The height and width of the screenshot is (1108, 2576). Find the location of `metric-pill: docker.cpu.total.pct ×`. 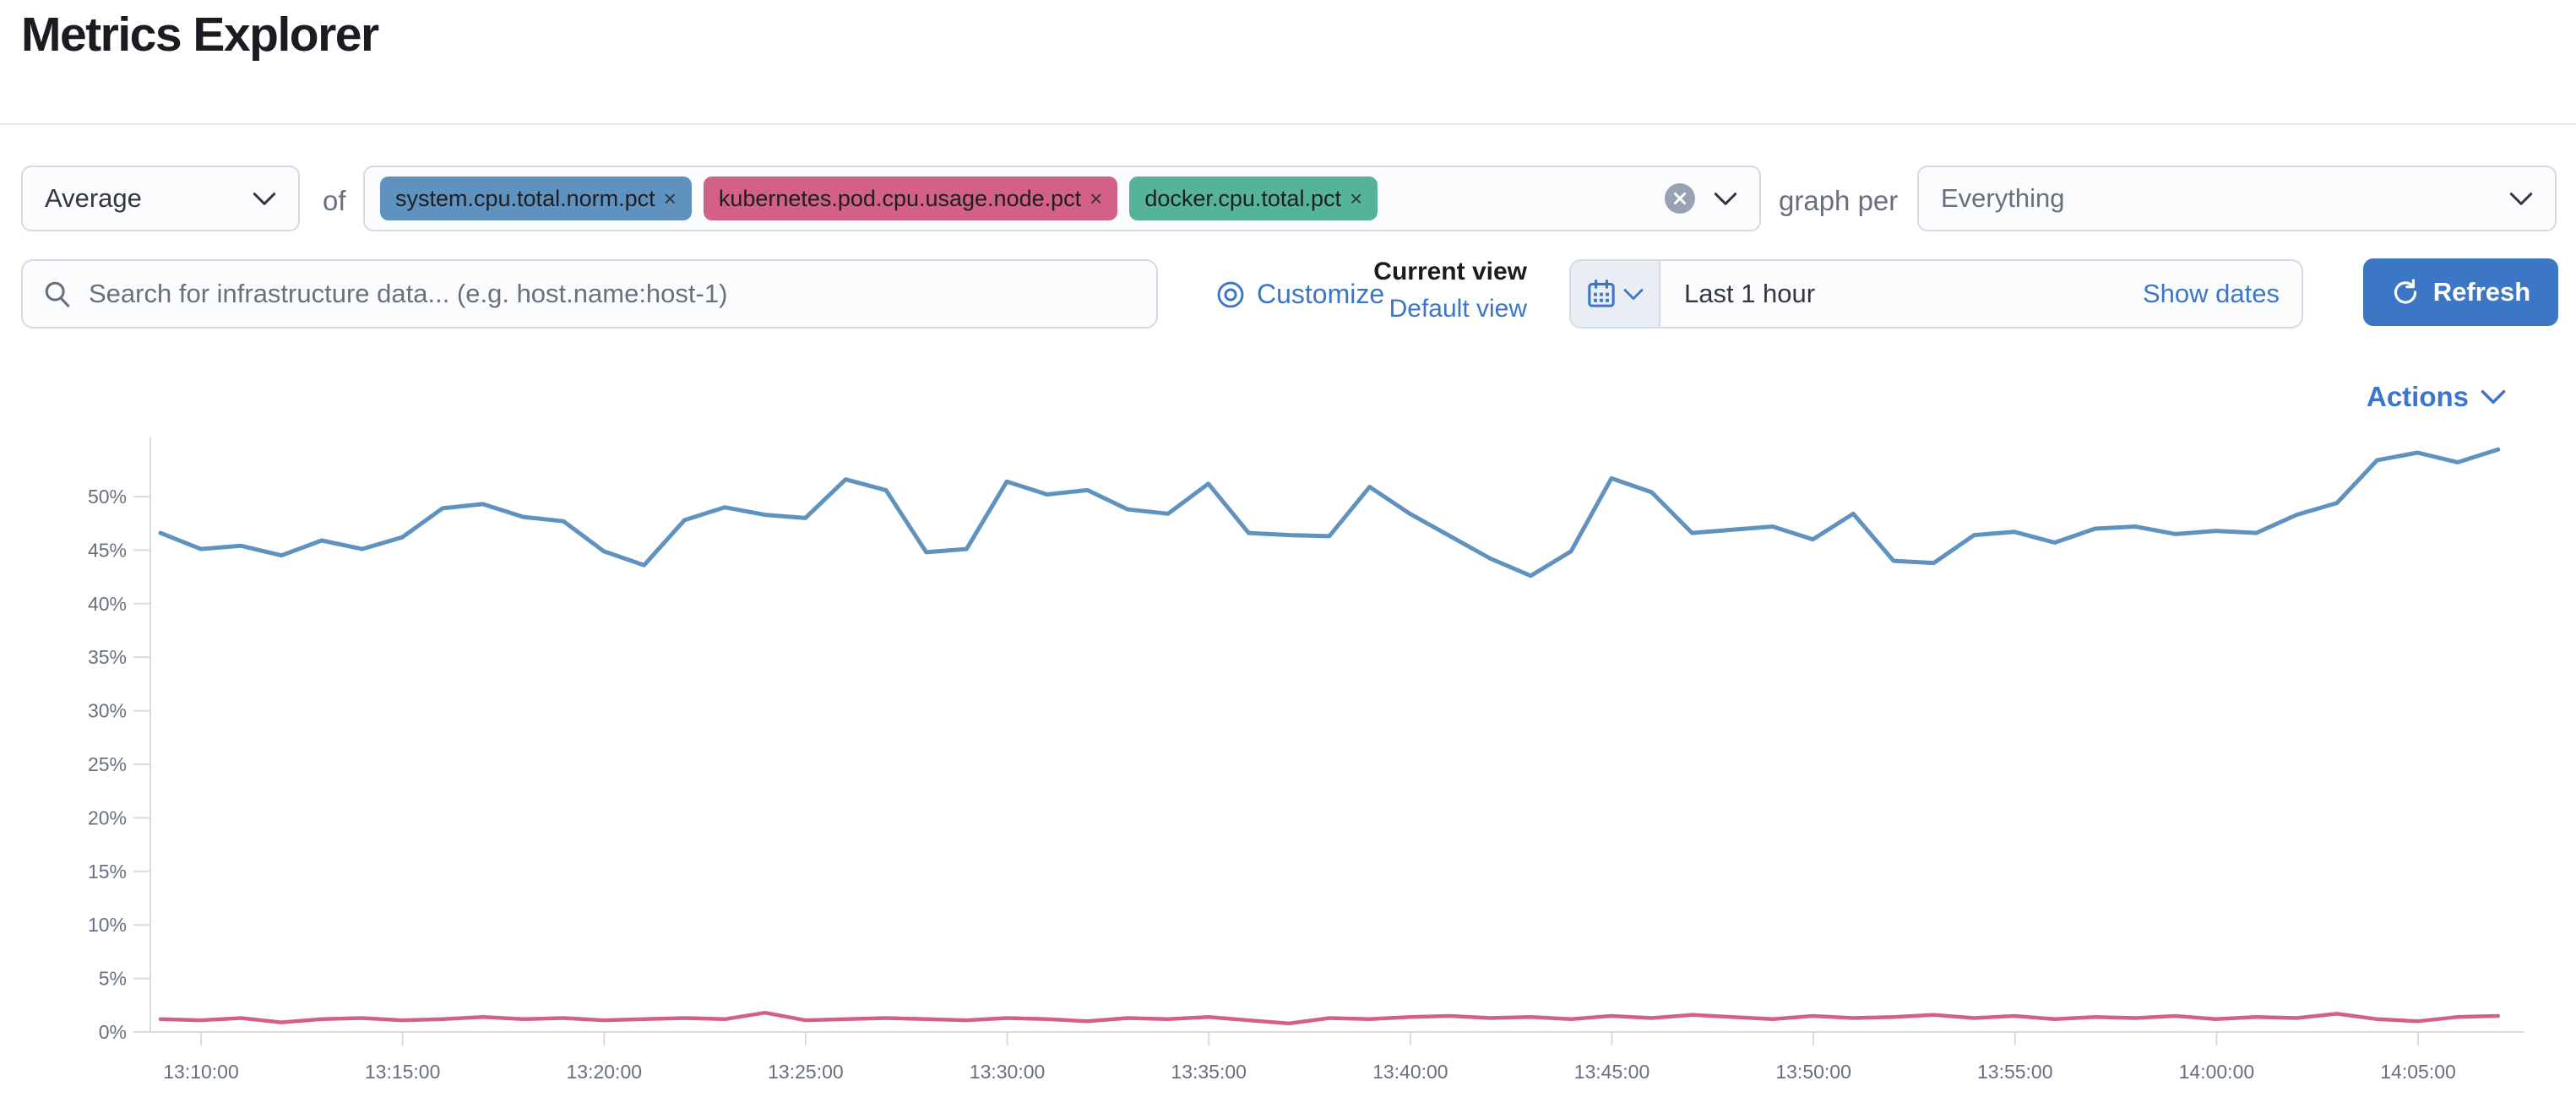

metric-pill: docker.cpu.total.pct × is located at coordinates (1253, 198).